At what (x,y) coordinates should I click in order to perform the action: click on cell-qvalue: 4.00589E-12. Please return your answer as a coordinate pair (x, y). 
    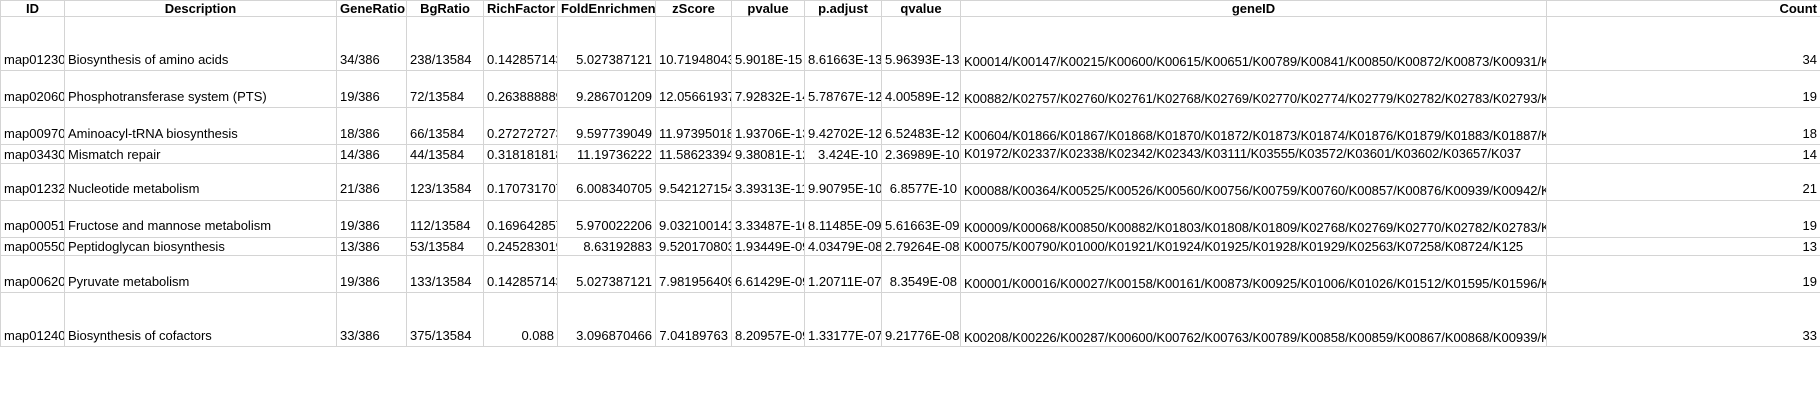
    Looking at the image, I should click on (921, 89).